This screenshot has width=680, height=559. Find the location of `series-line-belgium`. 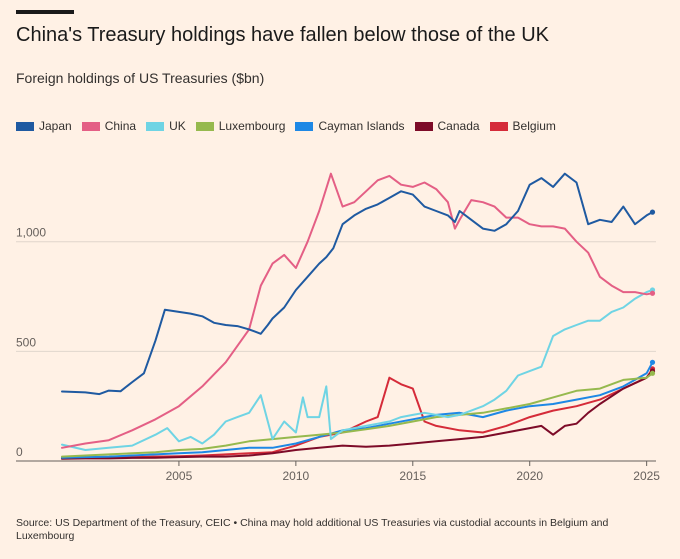

series-line-belgium is located at coordinates (357, 413).